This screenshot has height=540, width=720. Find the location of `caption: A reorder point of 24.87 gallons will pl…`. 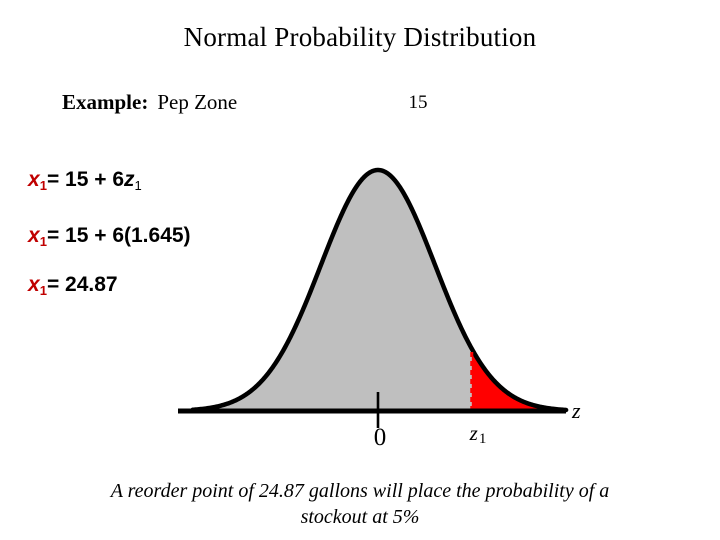

caption: A reorder point of 24.87 gallons will pl… is located at coordinates (360, 504).